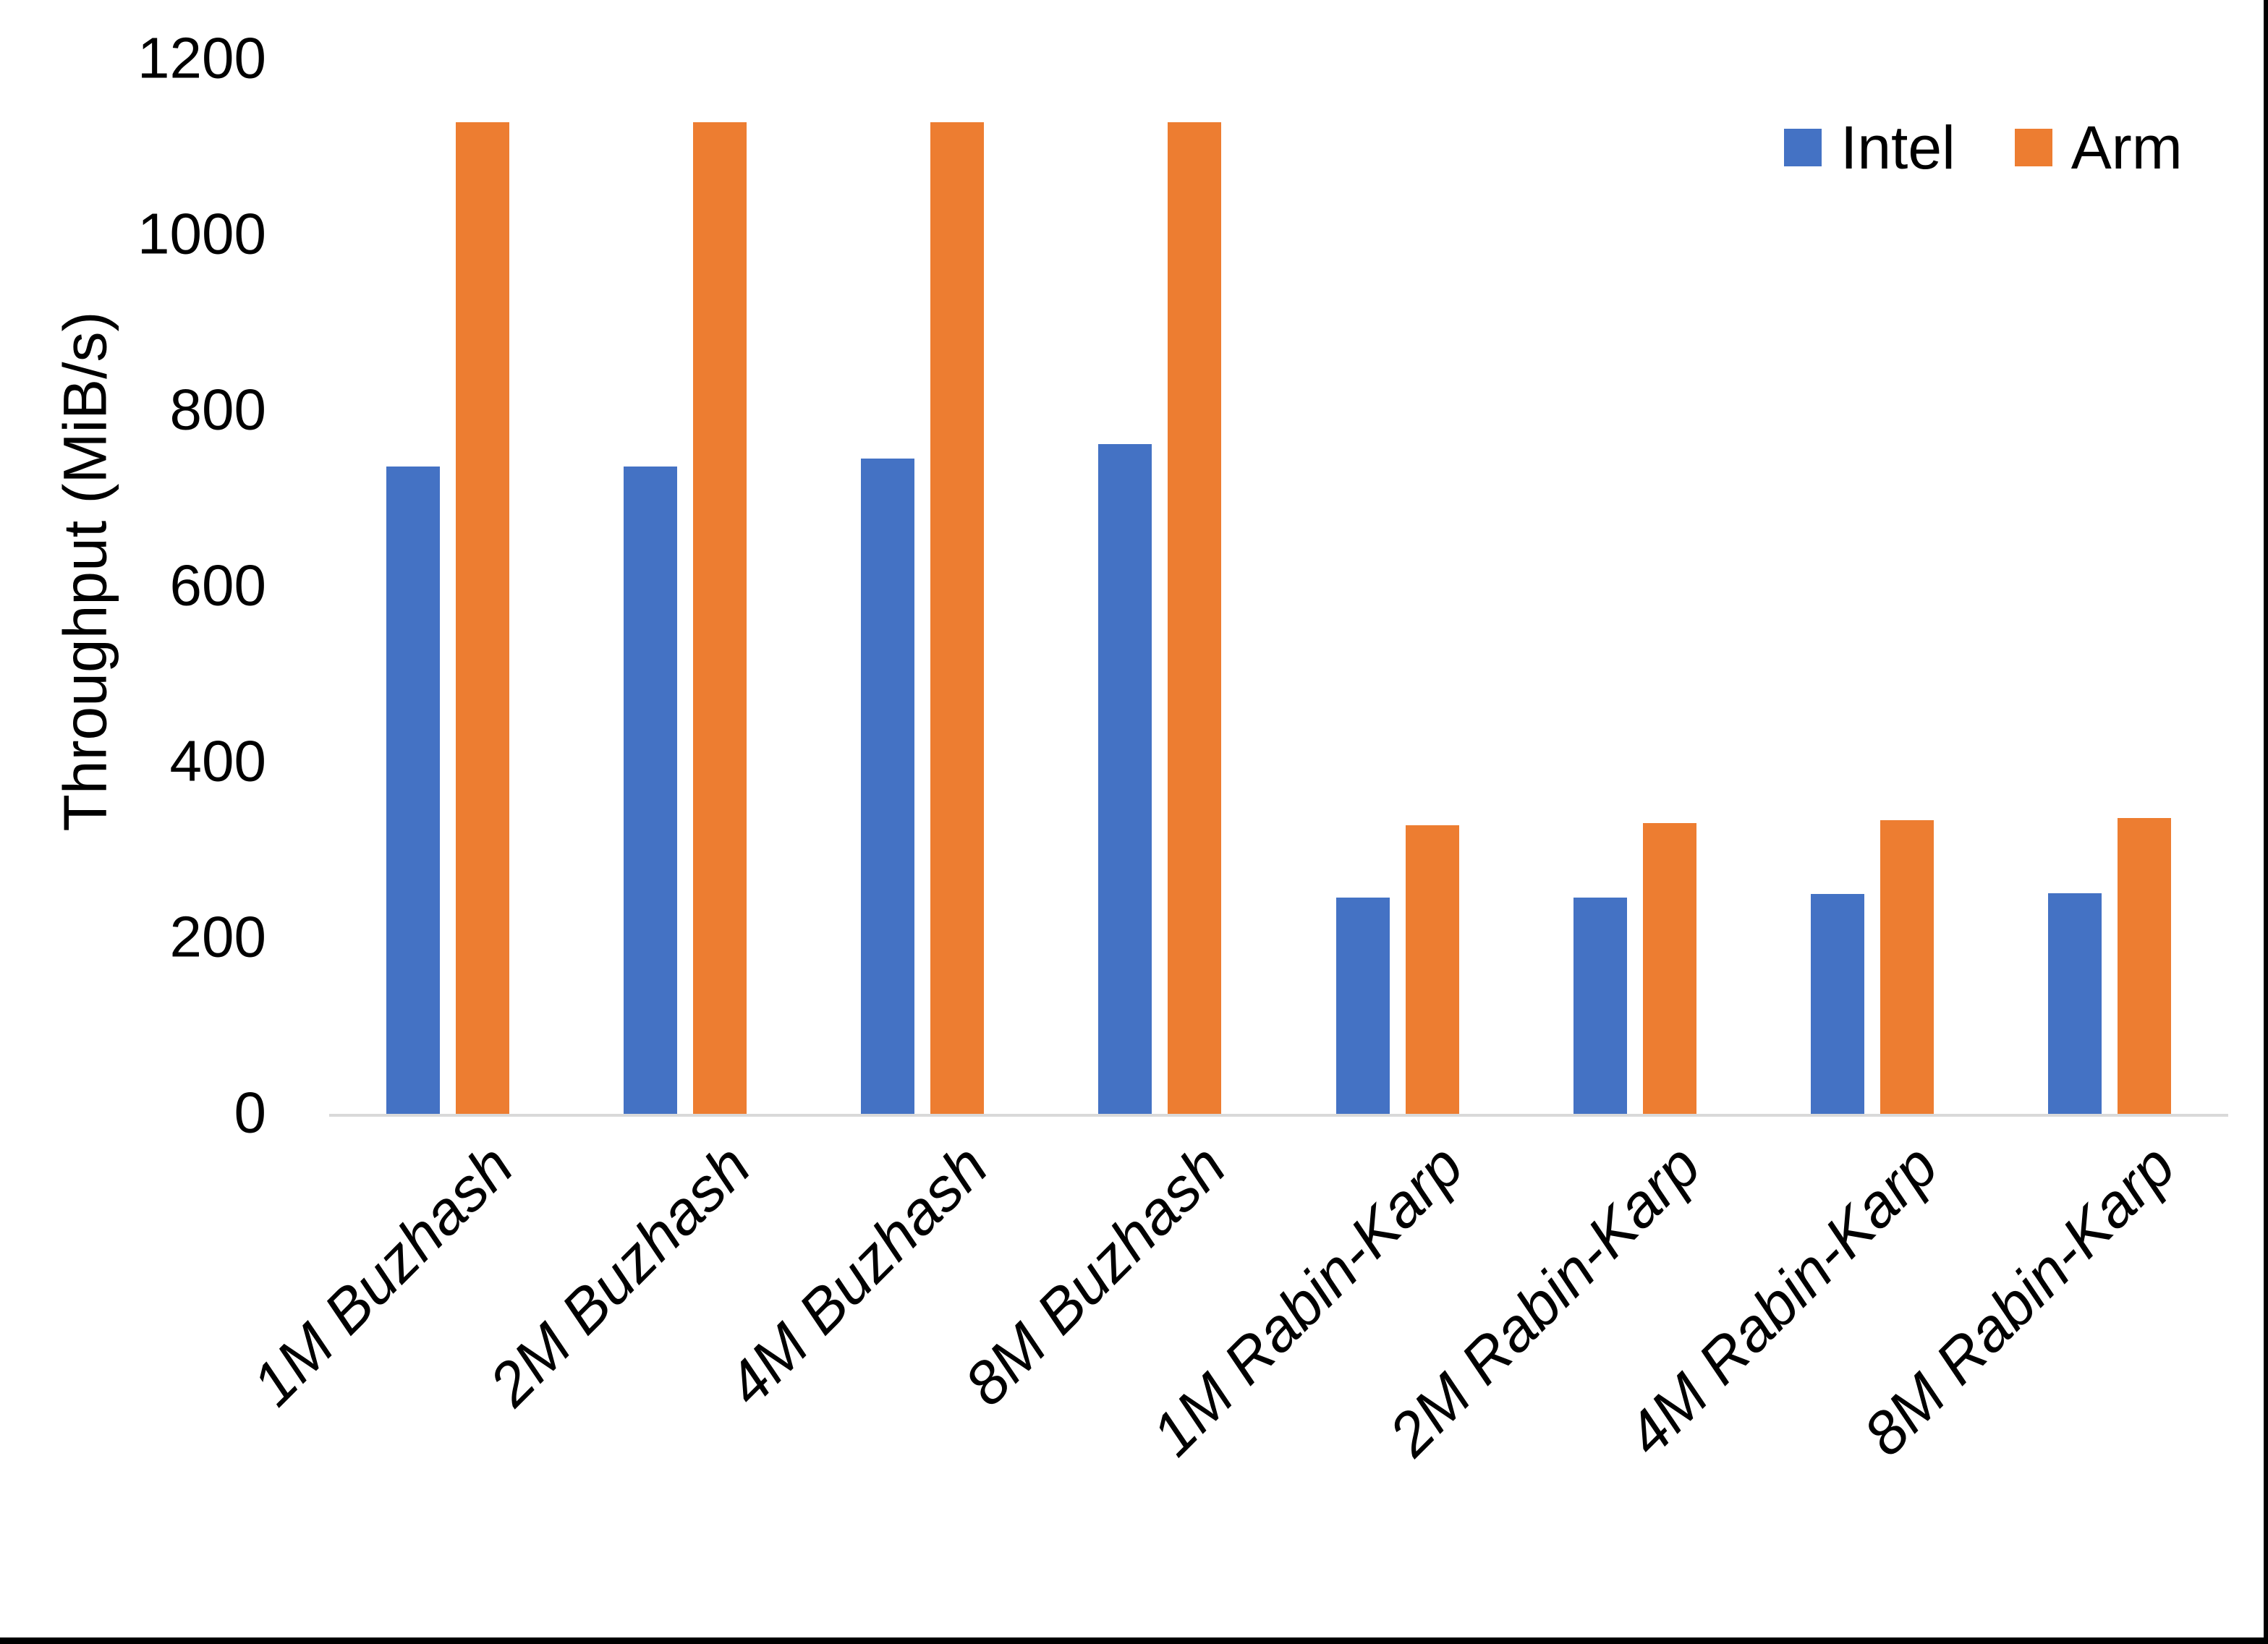  What do you see at coordinates (201, 57) in the screenshot?
I see `y-tick-label-1200: 1200` at bounding box center [201, 57].